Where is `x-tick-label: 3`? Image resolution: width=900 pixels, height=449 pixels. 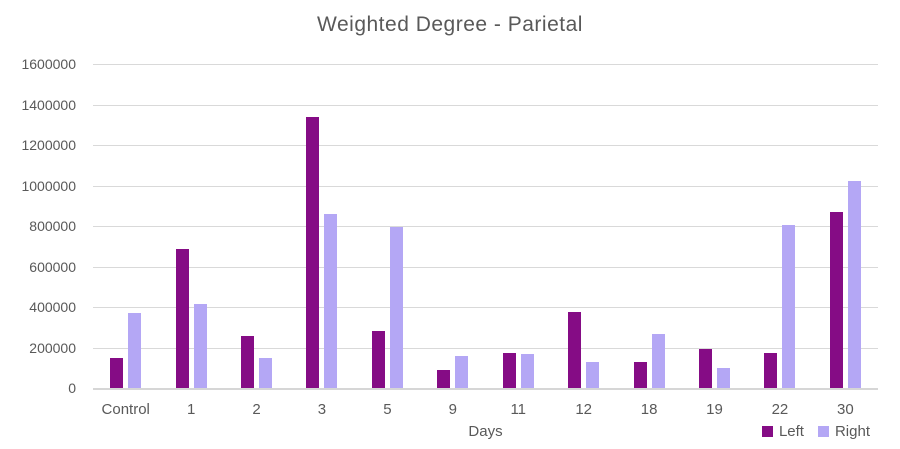 x-tick-label: 3 is located at coordinates (322, 409).